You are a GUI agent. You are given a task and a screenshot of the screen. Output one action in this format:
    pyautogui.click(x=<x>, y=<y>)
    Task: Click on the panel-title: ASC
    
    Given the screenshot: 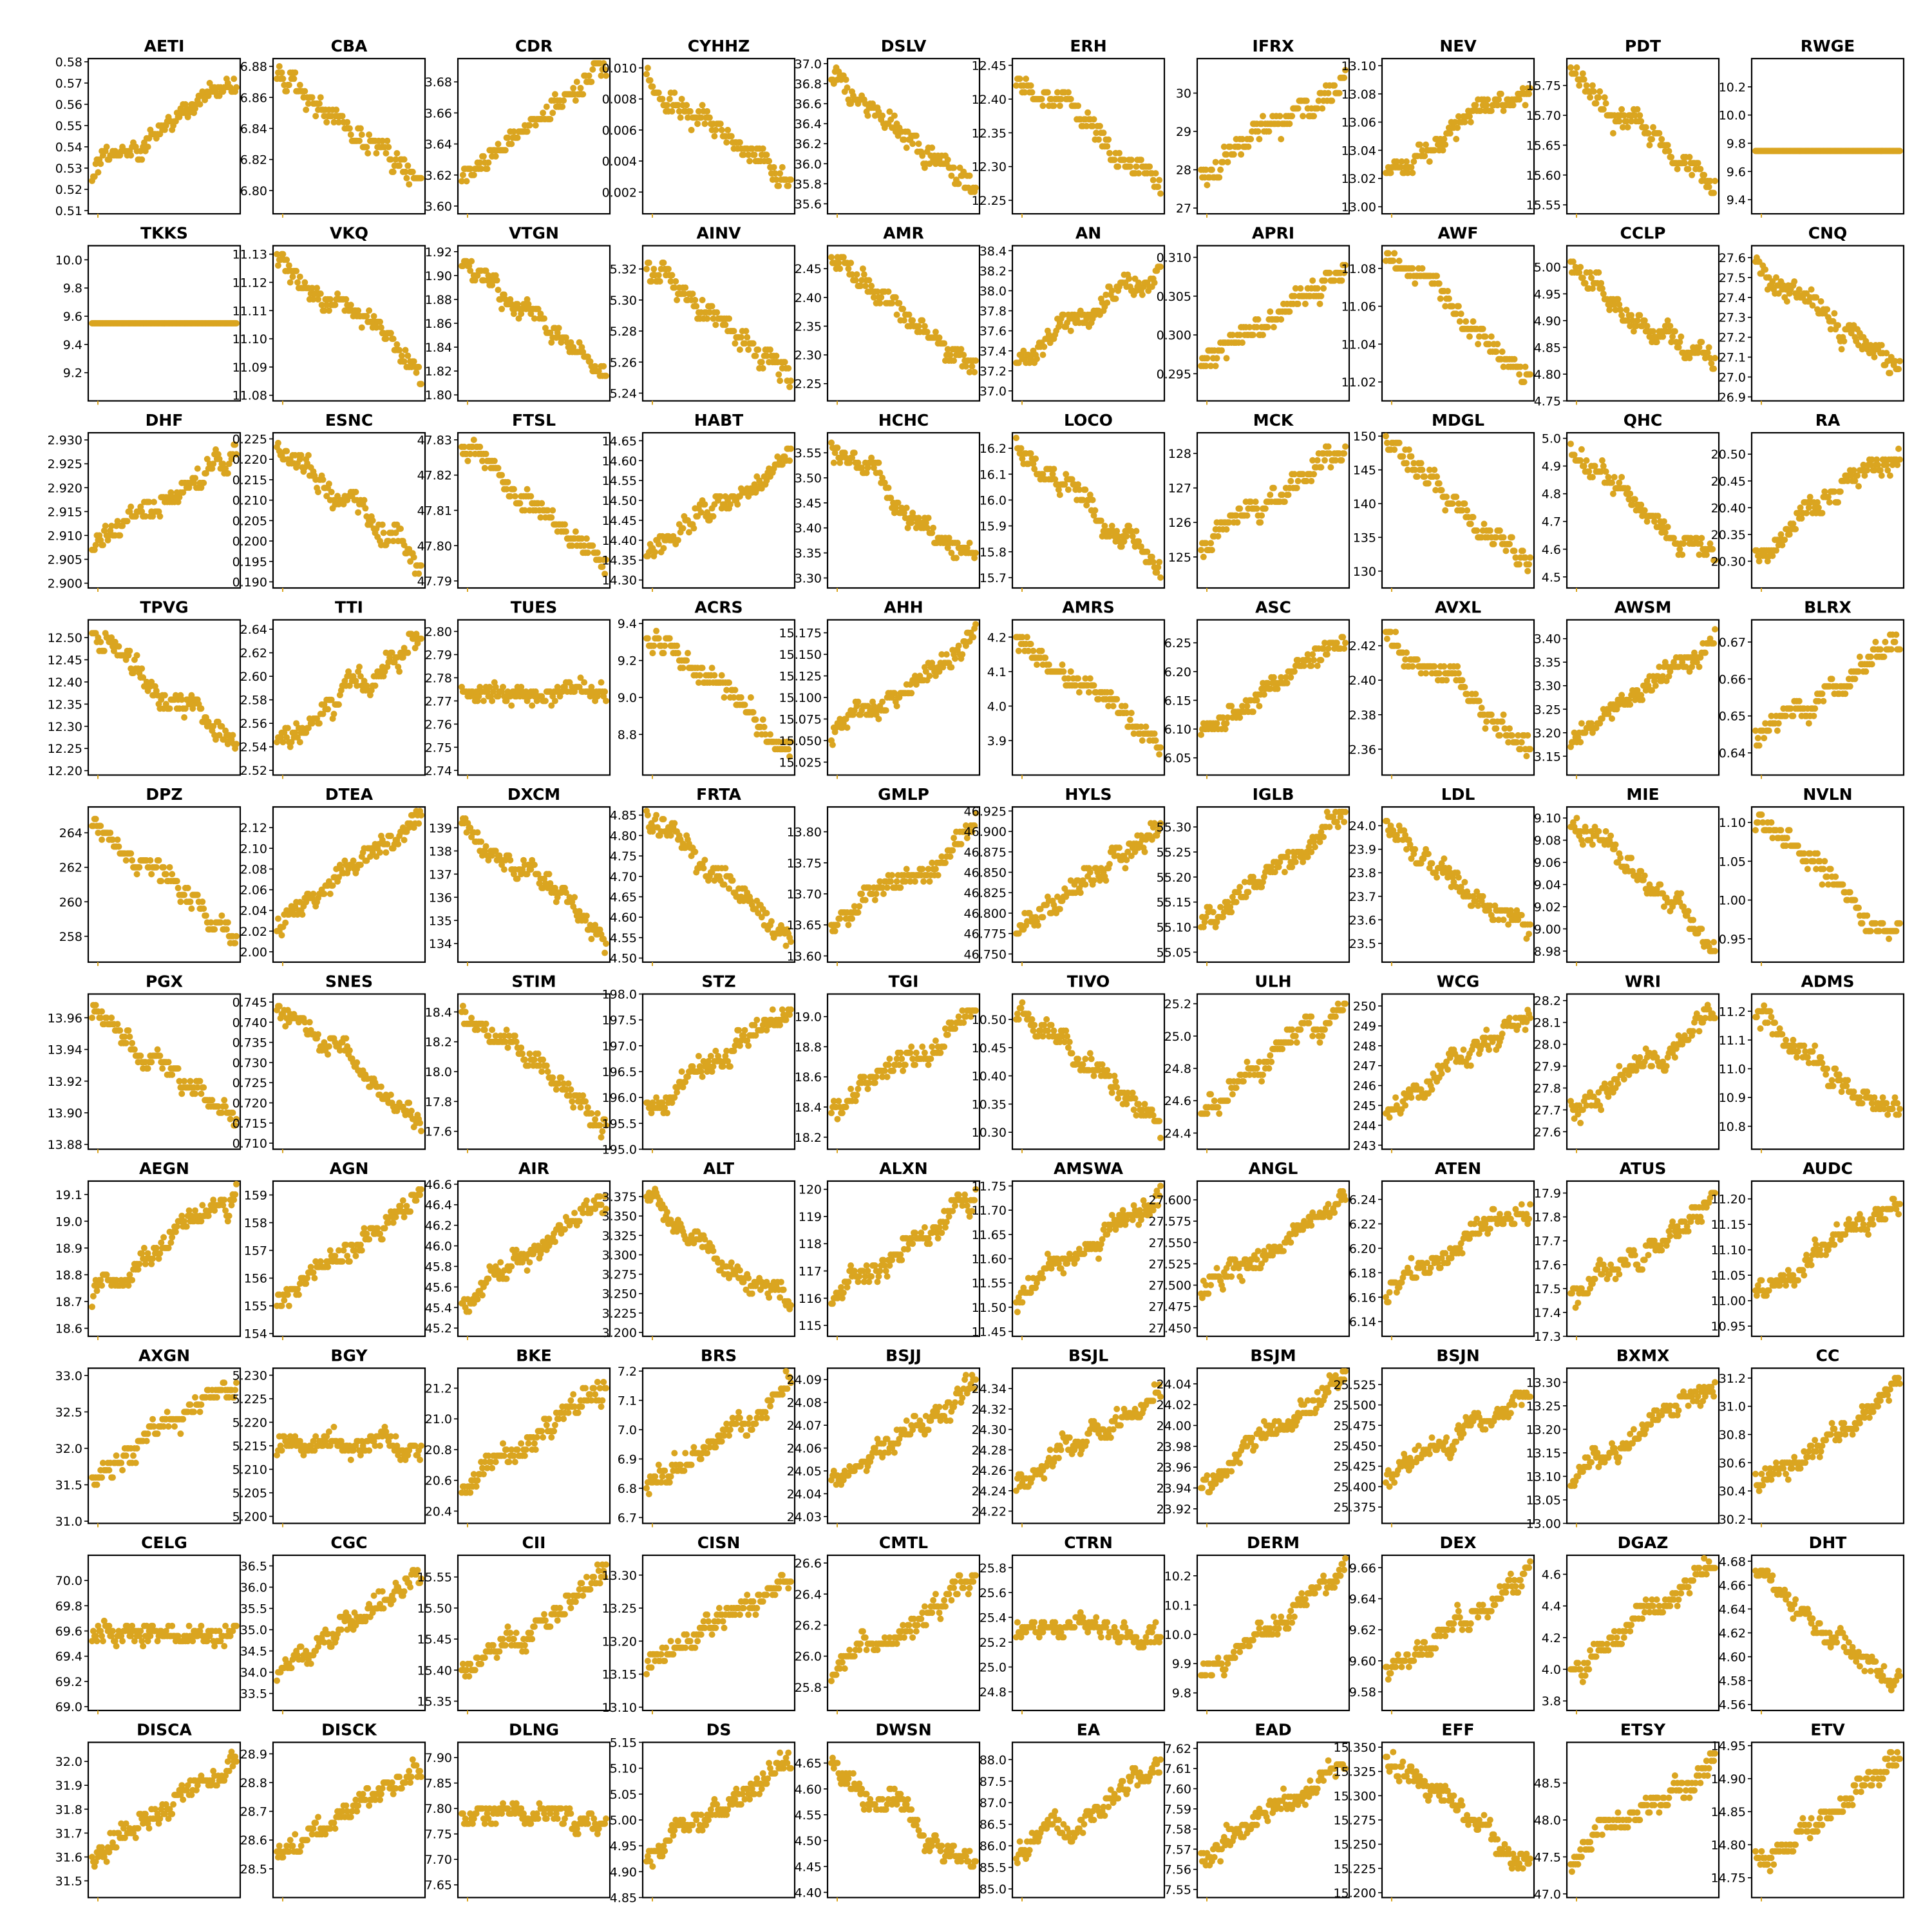 What is the action you would take?
    pyautogui.click(x=1273, y=607)
    